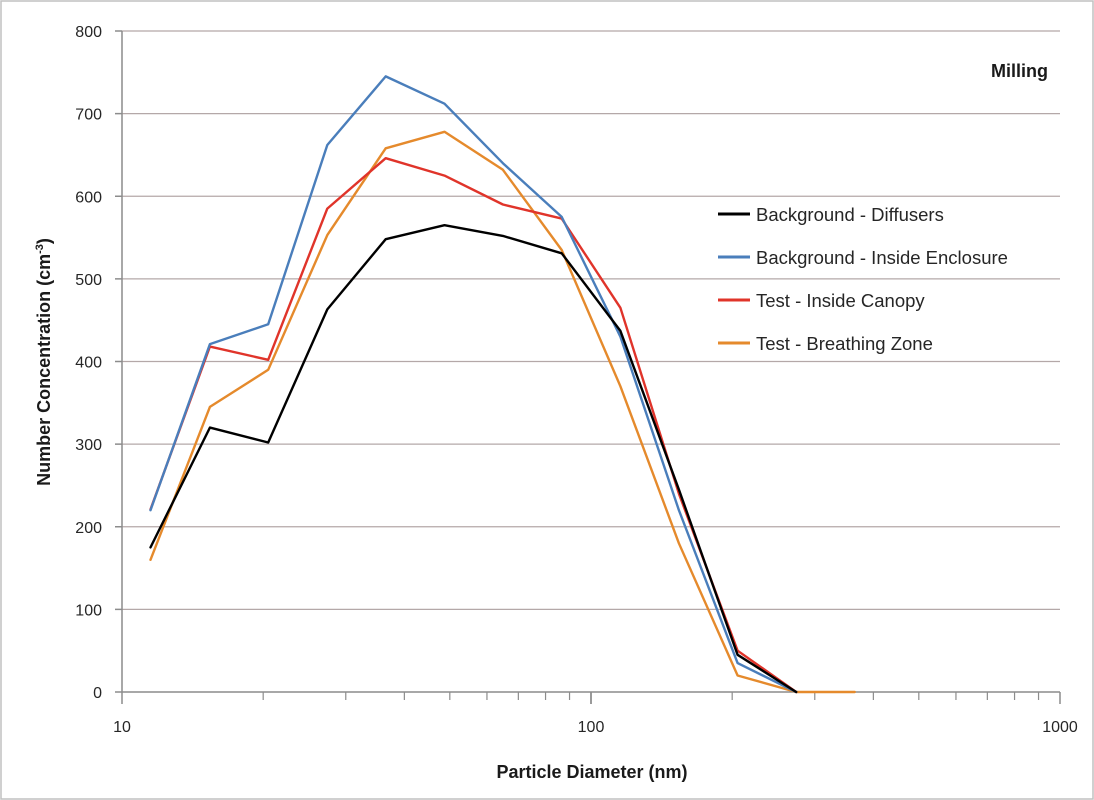 Image resolution: width=1094 pixels, height=800 pixels. I want to click on x-tick-label: 100, so click(591, 727).